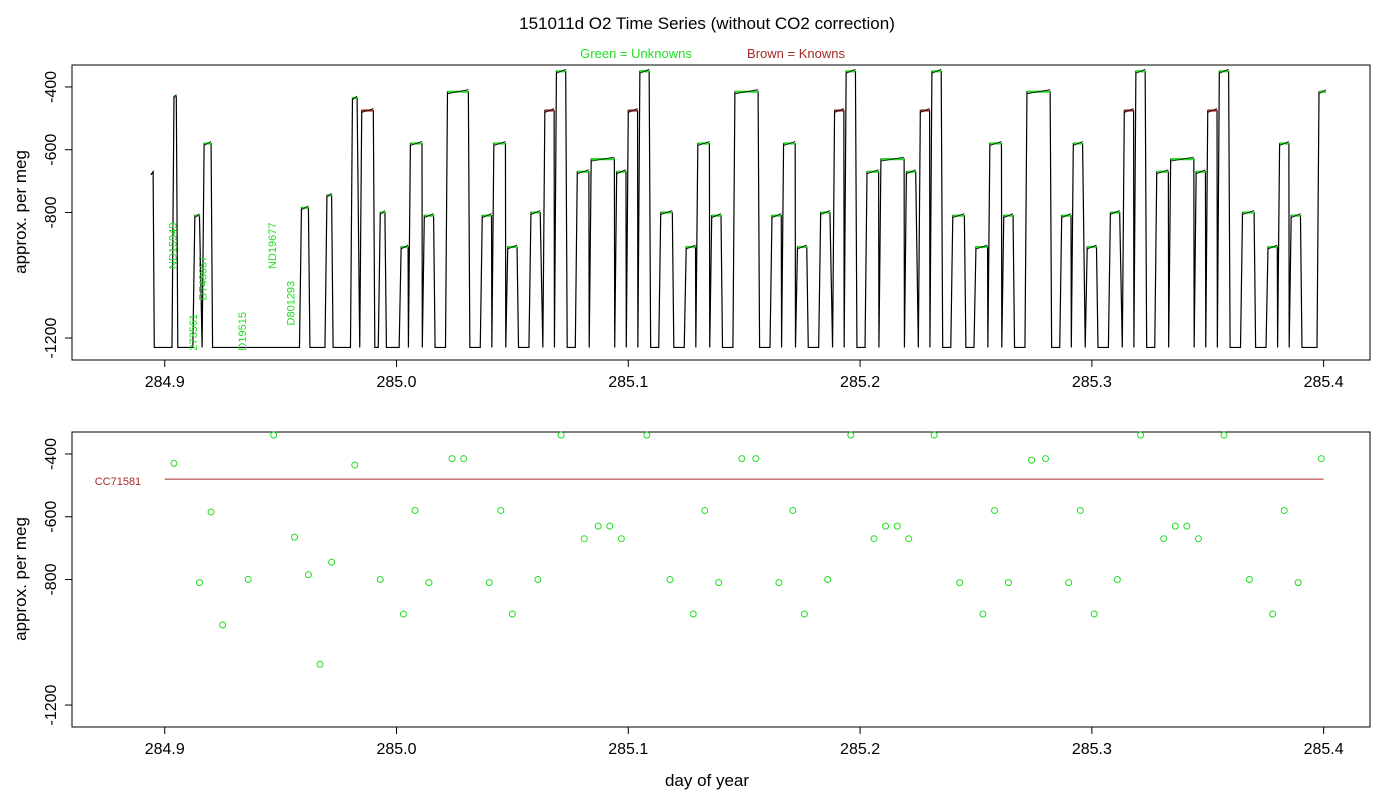 The width and height of the screenshot is (1400, 800). I want to click on legend-unknowns: Green = Unknowns, so click(636, 53).